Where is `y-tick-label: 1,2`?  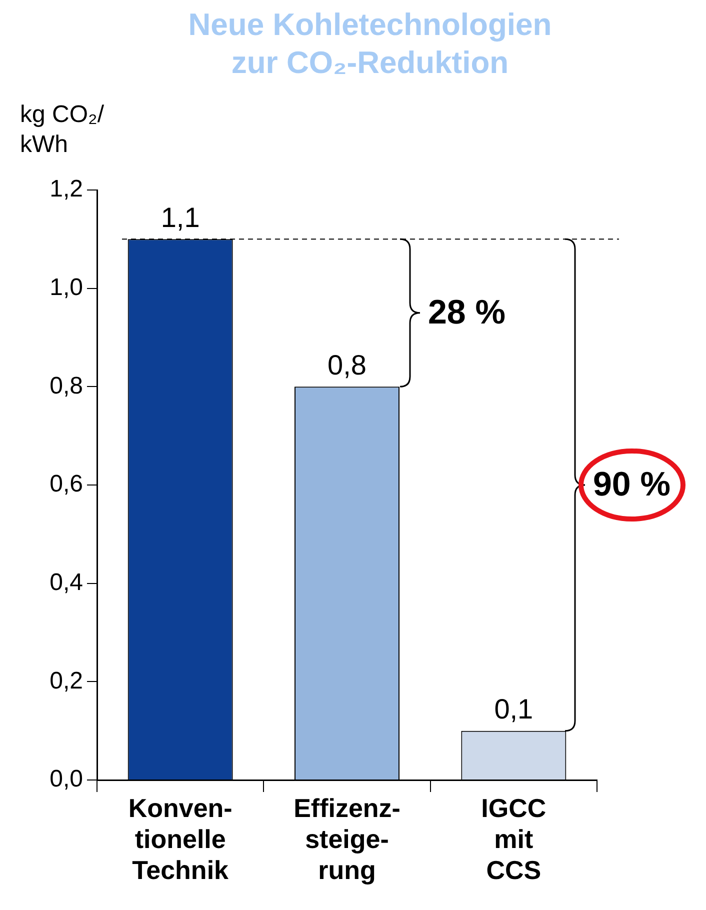
y-tick-label: 1,2 is located at coordinates (66, 189).